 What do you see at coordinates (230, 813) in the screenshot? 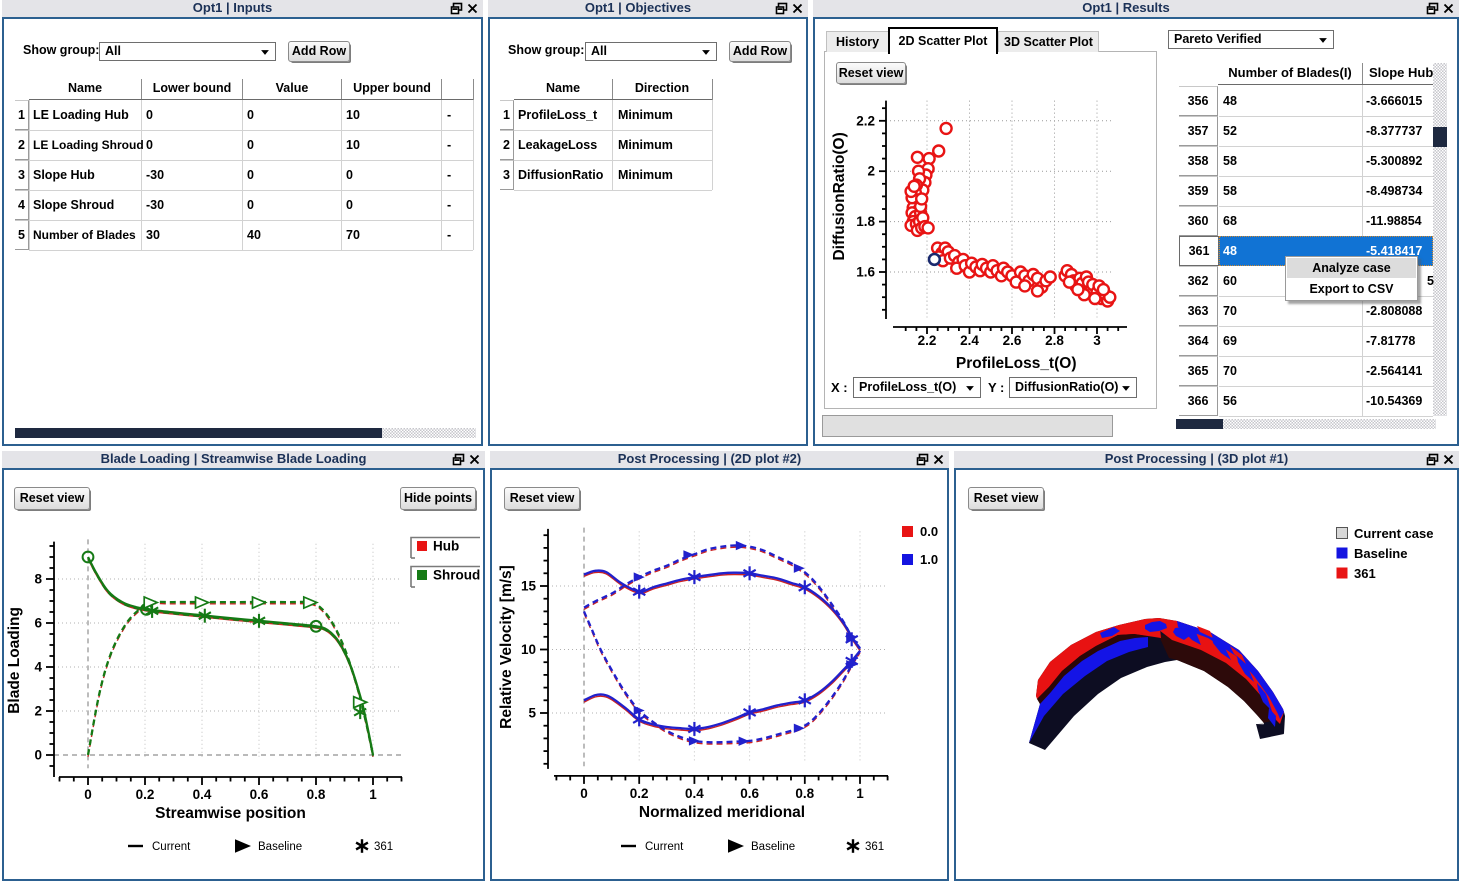
I see `svg-text: Streamwise position` at bounding box center [230, 813].